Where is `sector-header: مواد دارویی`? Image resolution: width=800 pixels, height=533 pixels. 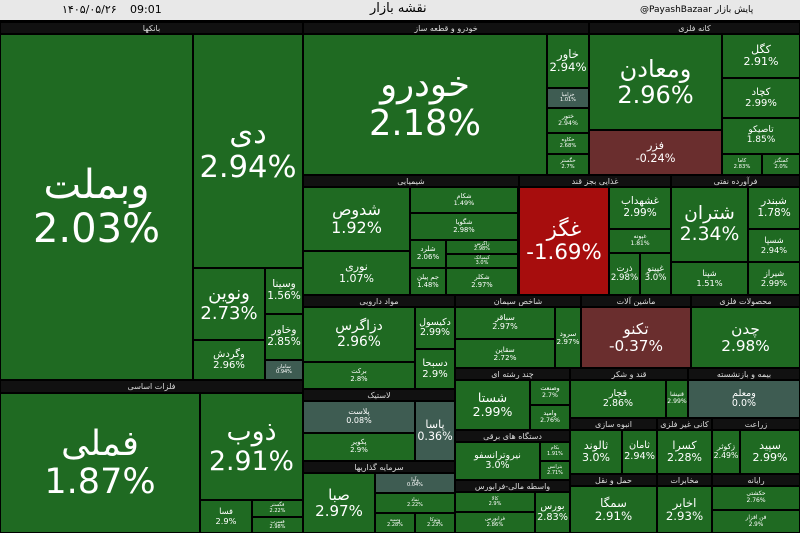
sector-header: مواد دارویی is located at coordinates (379, 301).